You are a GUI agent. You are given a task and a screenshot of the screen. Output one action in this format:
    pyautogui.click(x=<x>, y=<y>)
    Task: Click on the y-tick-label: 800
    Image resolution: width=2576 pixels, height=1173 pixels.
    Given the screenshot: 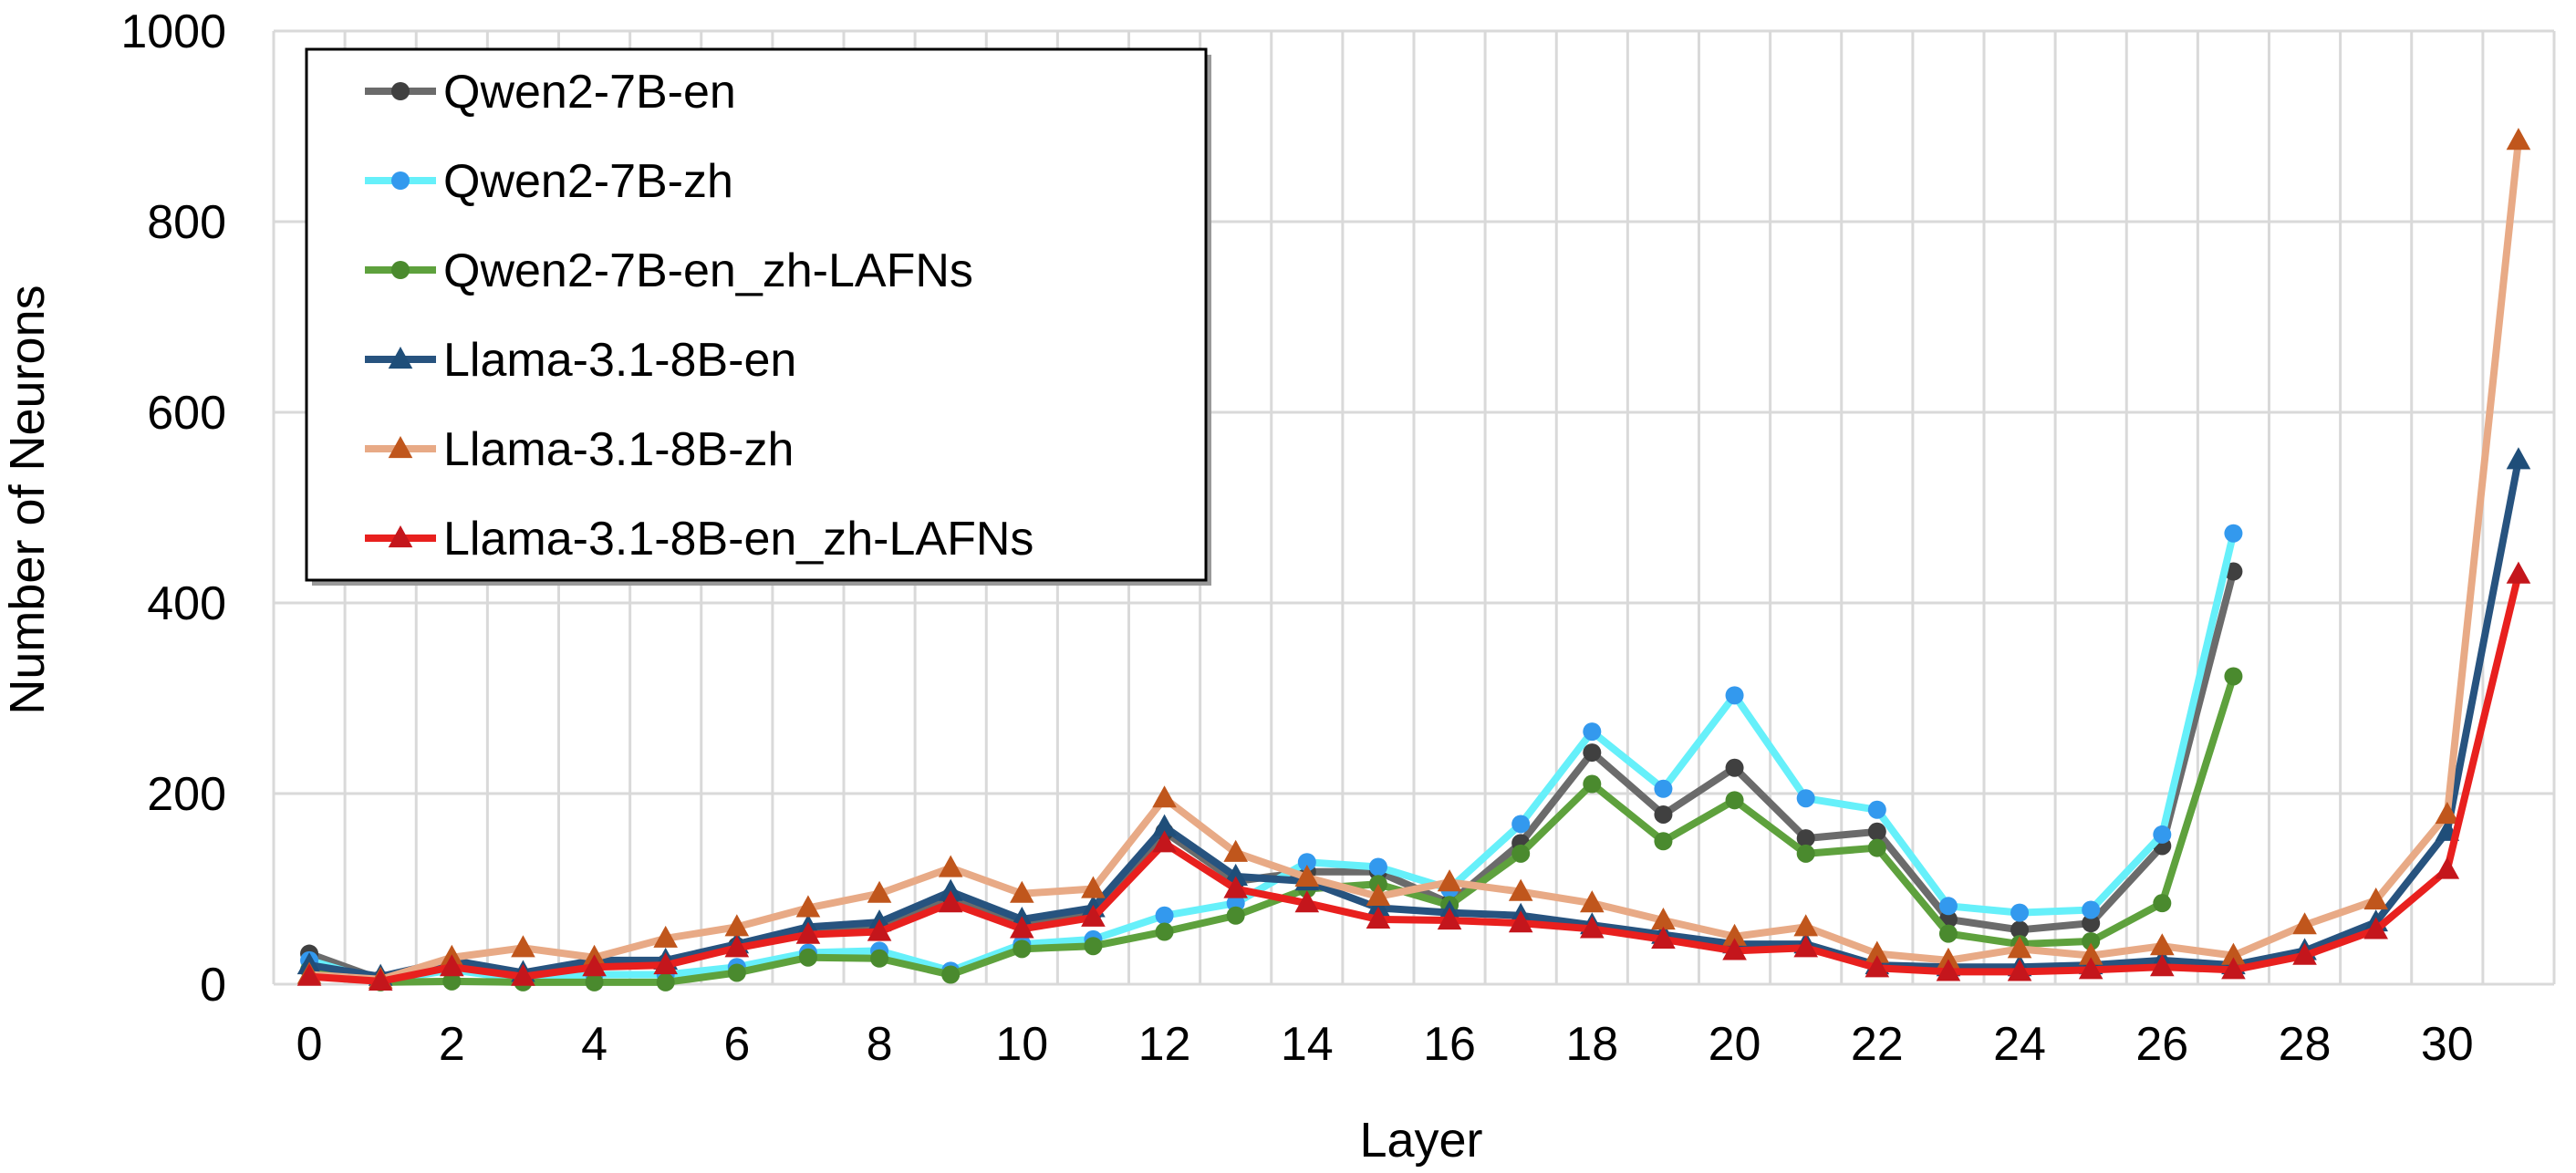 What is the action you would take?
    pyautogui.click(x=186, y=222)
    